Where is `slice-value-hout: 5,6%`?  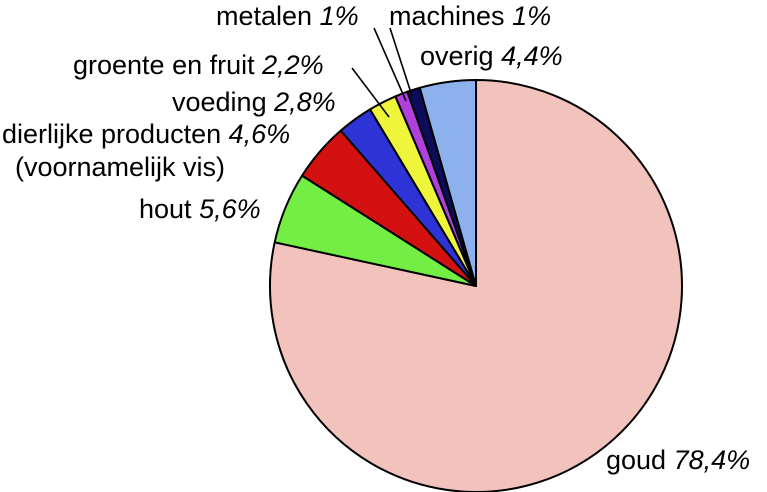
slice-value-hout: 5,6% is located at coordinates (230, 209).